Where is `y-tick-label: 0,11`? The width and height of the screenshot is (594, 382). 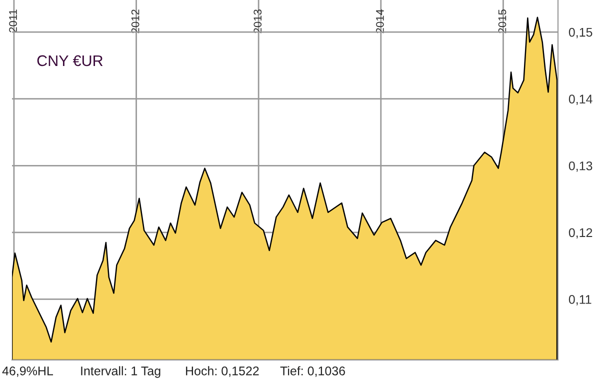
y-tick-label: 0,11 is located at coordinates (580, 300).